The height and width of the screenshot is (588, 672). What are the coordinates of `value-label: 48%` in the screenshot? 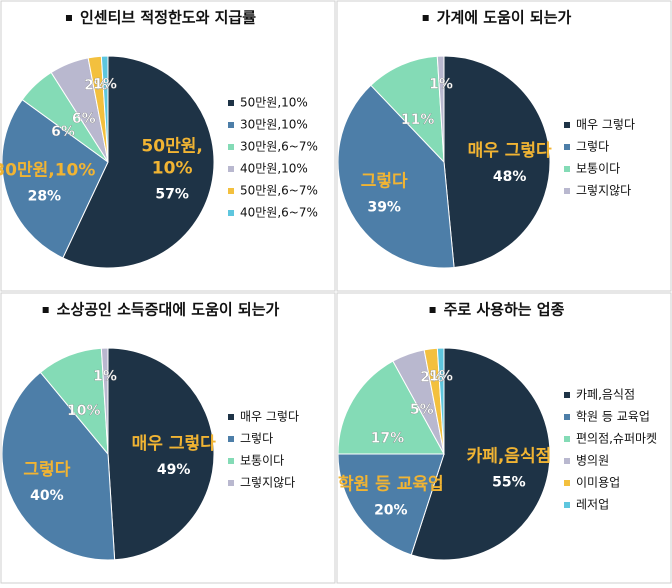 It's located at (510, 177).